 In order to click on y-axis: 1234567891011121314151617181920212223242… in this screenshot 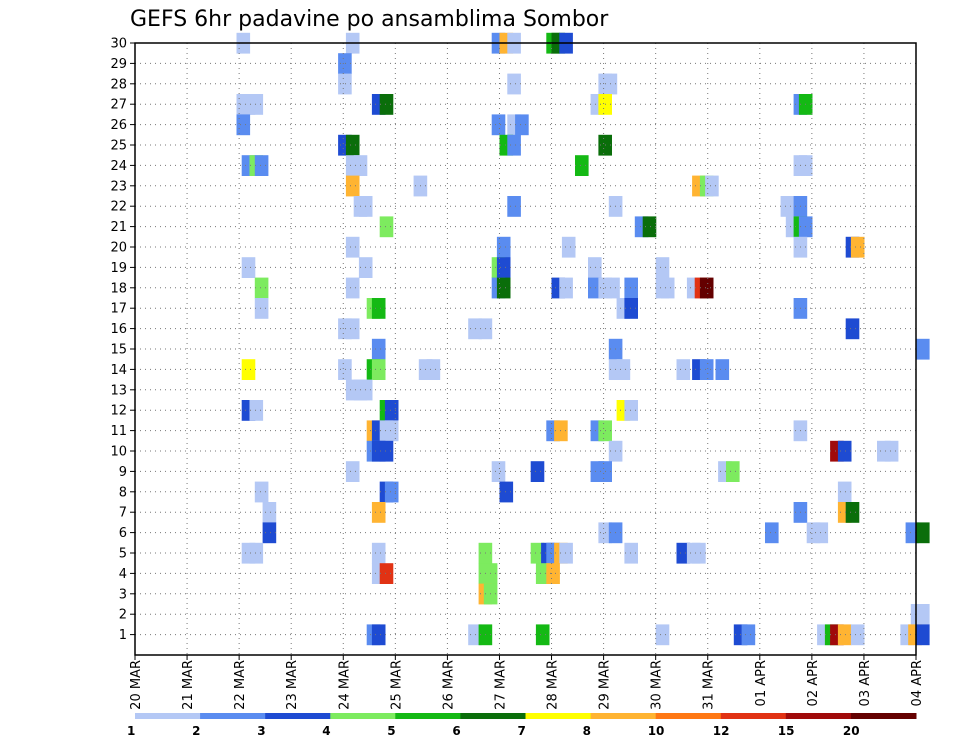, I will do `click(122, 340)`.